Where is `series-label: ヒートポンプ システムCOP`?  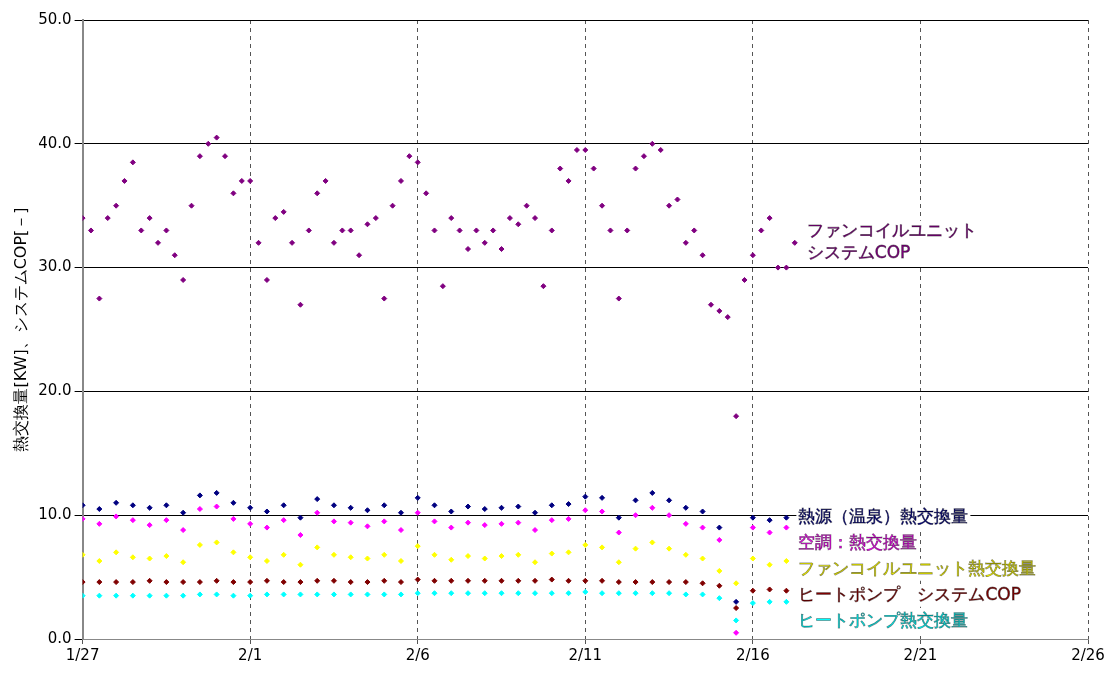 series-label: ヒートポンプ システムCOP is located at coordinates (909, 594).